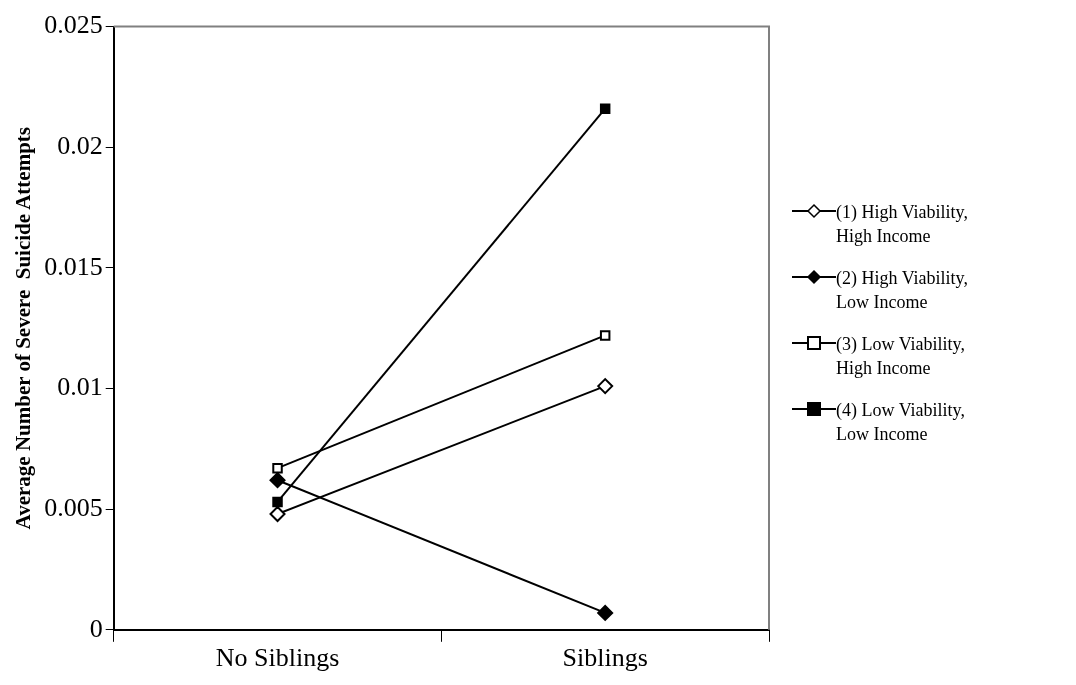 This screenshot has height=685, width=1076. What do you see at coordinates (902, 290) in the screenshot?
I see `legend-label: (2) High Viability, Low Income` at bounding box center [902, 290].